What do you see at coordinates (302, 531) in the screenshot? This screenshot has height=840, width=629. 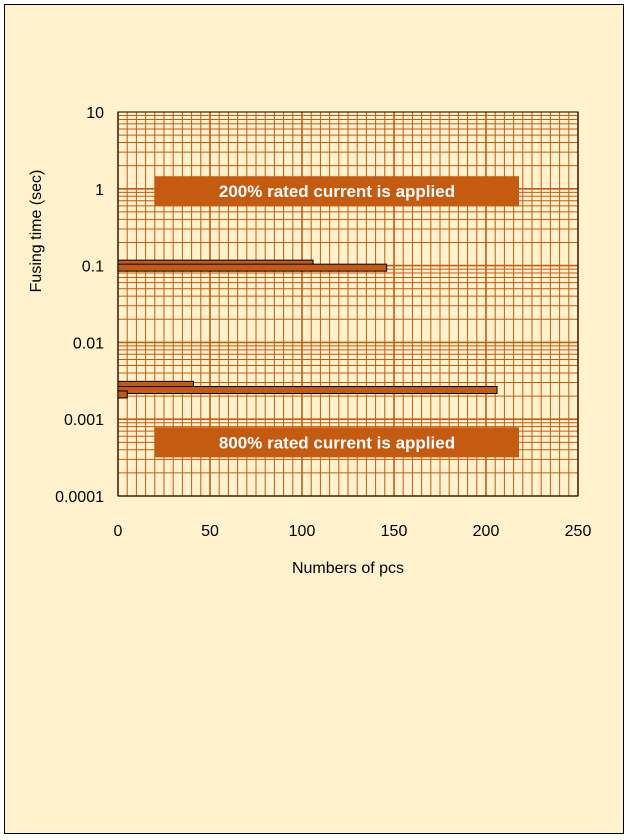 I see `x-tick-label: 100` at bounding box center [302, 531].